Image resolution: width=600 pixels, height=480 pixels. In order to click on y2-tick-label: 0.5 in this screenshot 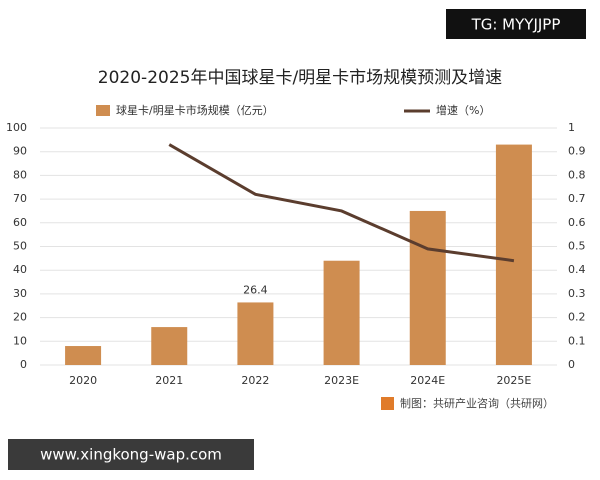, I will do `click(577, 246)`.